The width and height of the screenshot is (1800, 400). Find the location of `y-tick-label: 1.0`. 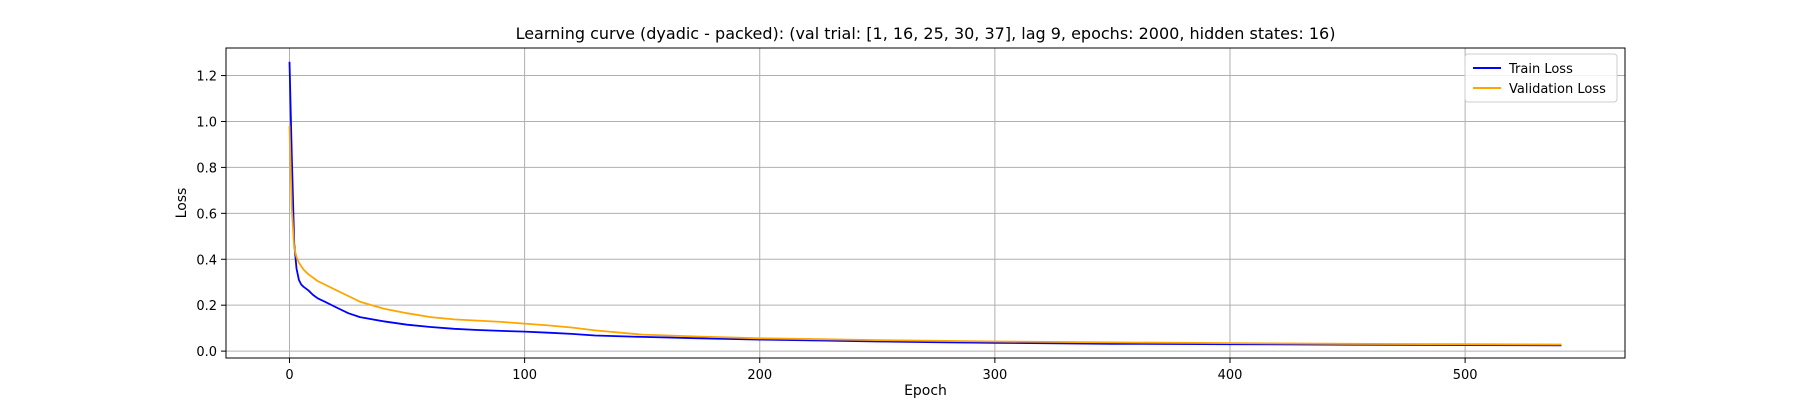

y-tick-label: 1.0 is located at coordinates (206, 122).